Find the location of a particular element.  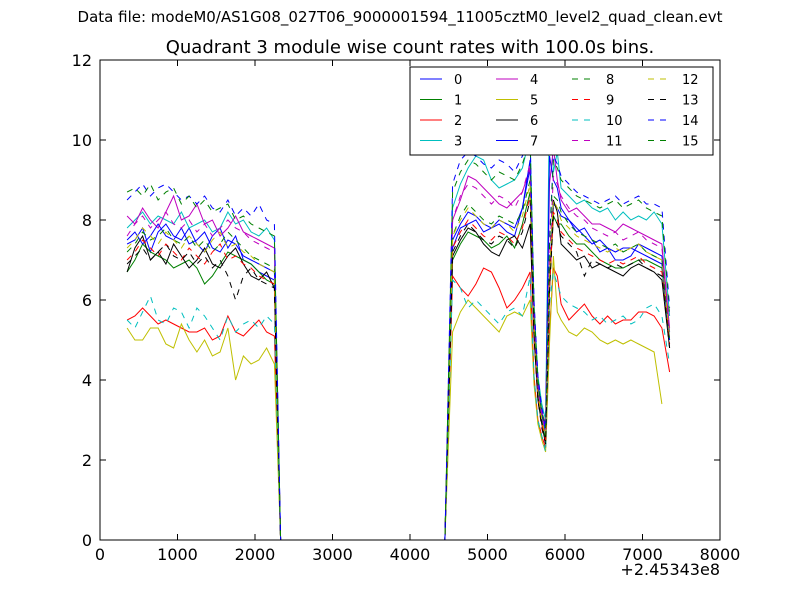

legend-label: 11 is located at coordinates (614, 142).